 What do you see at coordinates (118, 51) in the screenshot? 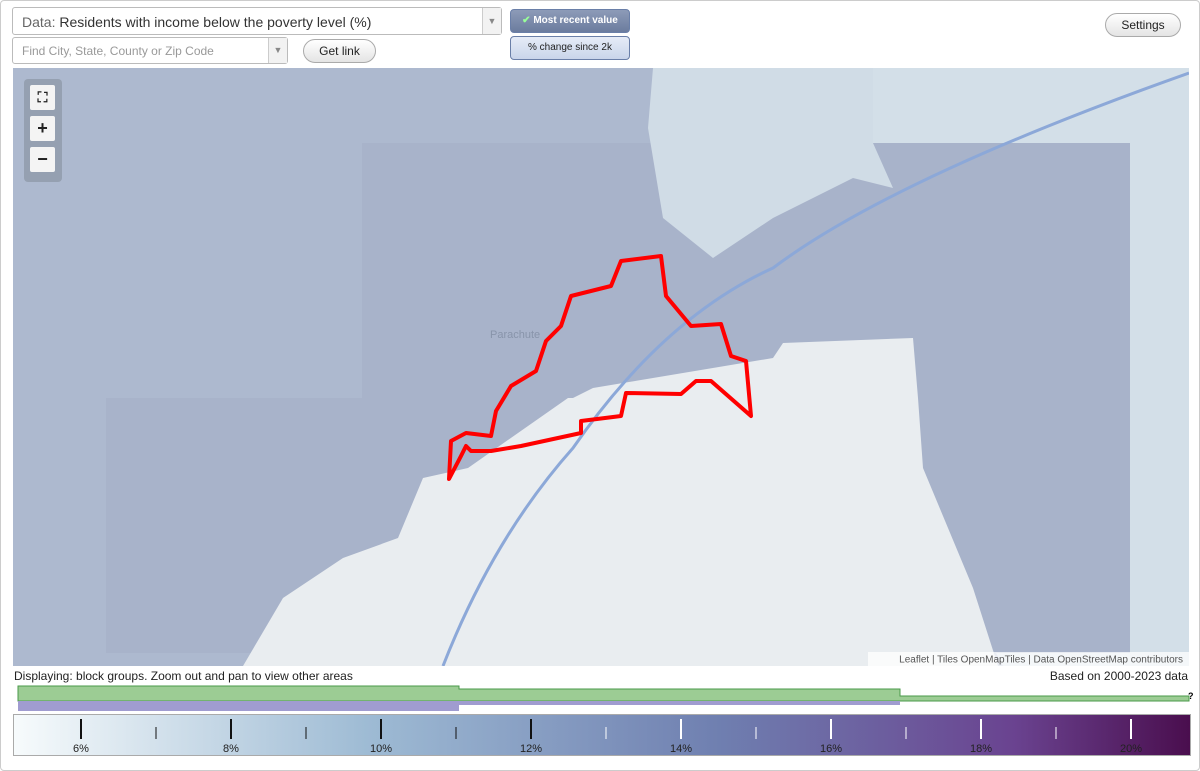
I see `search-placeholder: Find City, State, County or Zip Code` at bounding box center [118, 51].